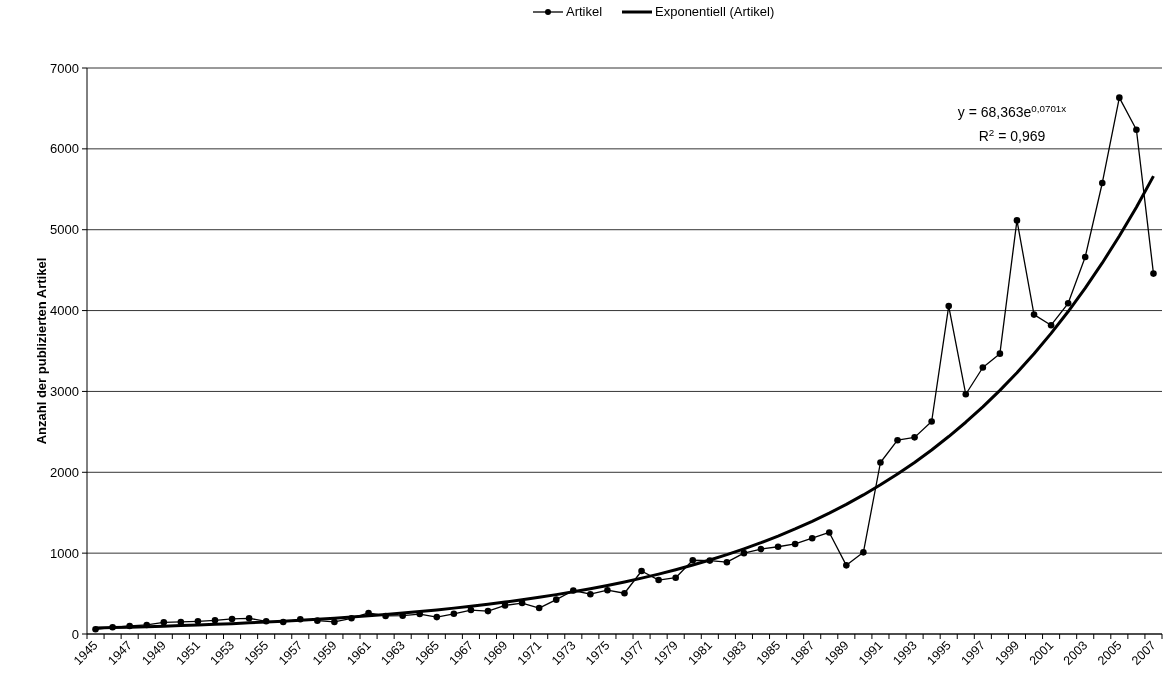 The width and height of the screenshot is (1169, 689). I want to click on annotation: R$^{2}$ = 0,969, so click(1012, 135).